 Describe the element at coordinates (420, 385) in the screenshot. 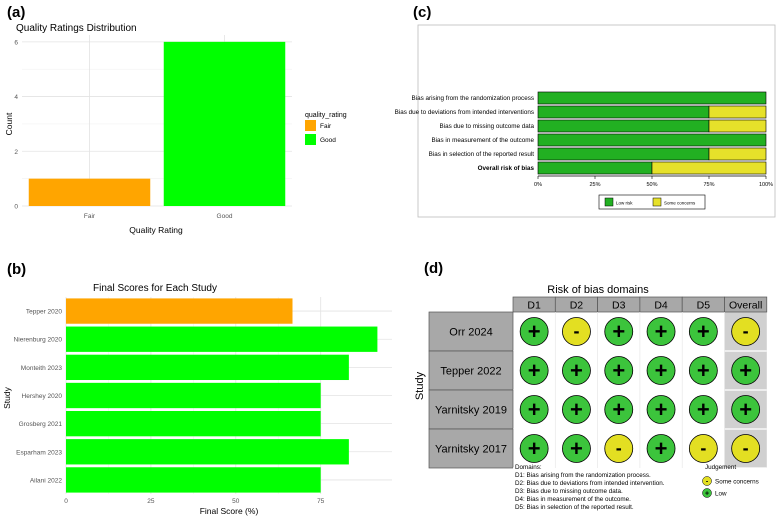

I see `chart-d-ylabel: Study` at that location.